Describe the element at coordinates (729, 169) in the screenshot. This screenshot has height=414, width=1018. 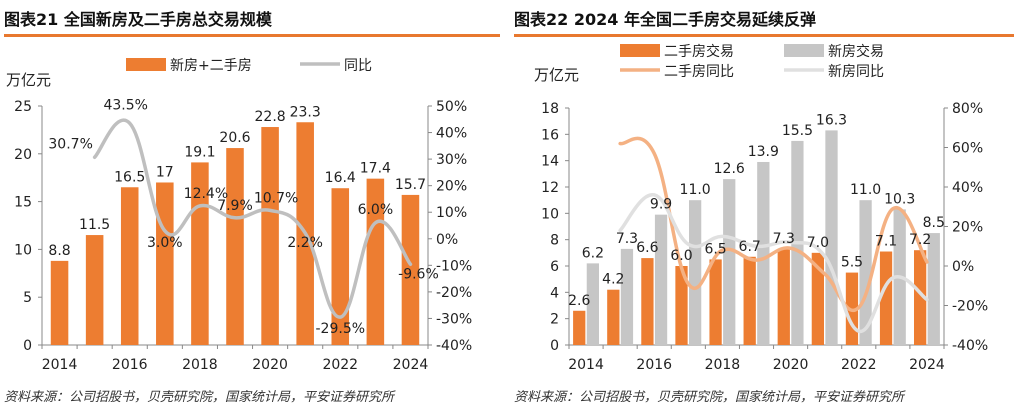
I see `bar-data-label: 12.6` at that location.